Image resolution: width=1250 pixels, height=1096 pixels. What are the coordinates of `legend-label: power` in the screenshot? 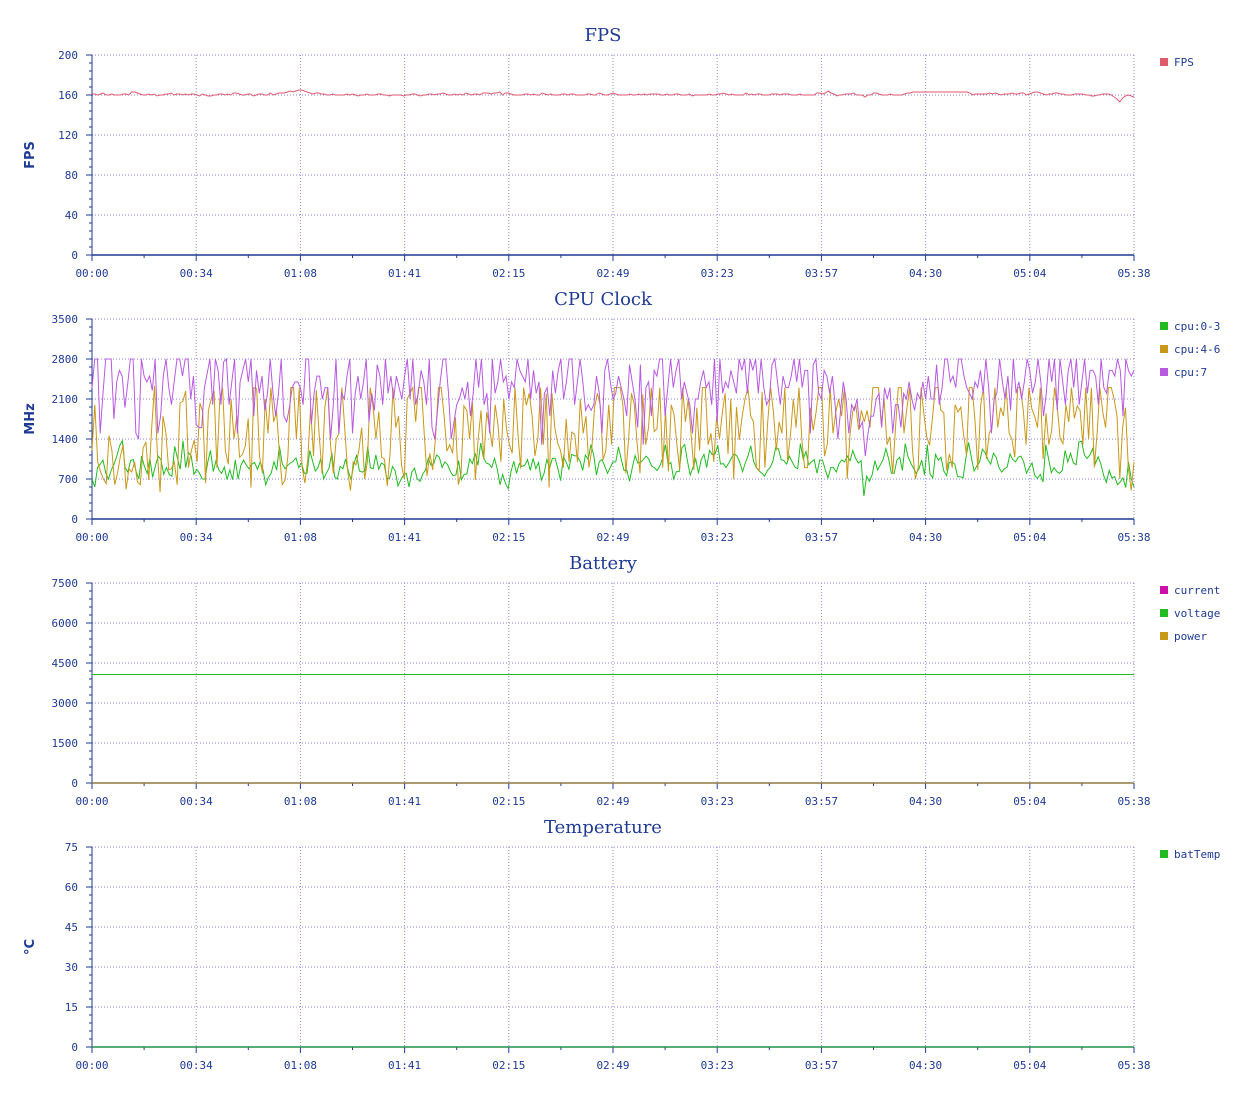 It's located at (1190, 636).